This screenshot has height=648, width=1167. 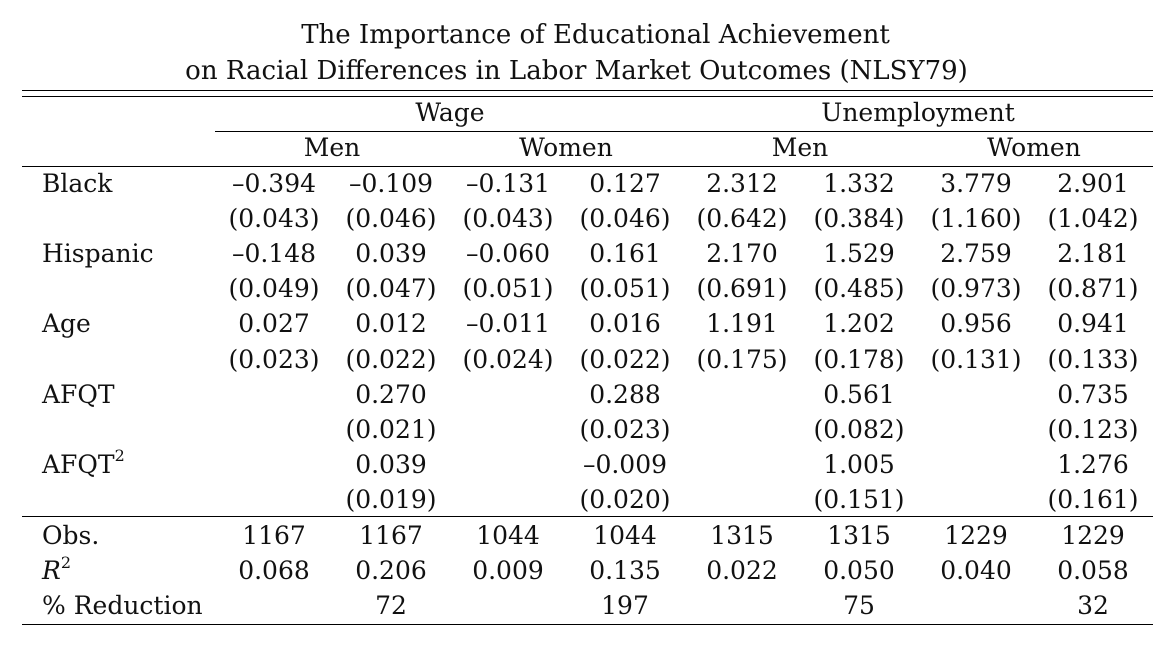 What do you see at coordinates (51, 570) in the screenshot?
I see `row-label-text: R` at bounding box center [51, 570].